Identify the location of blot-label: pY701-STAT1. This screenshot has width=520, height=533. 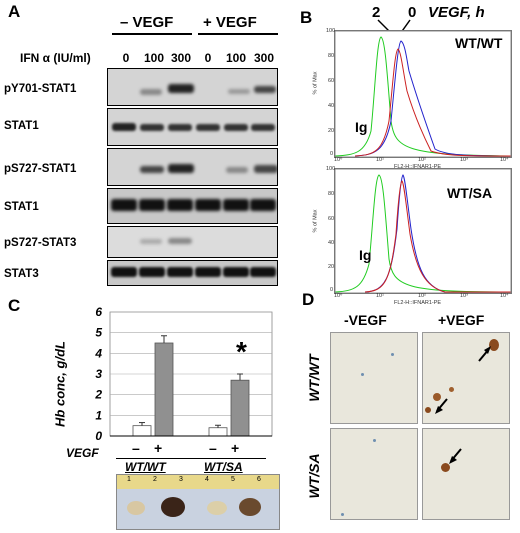
(40, 89).